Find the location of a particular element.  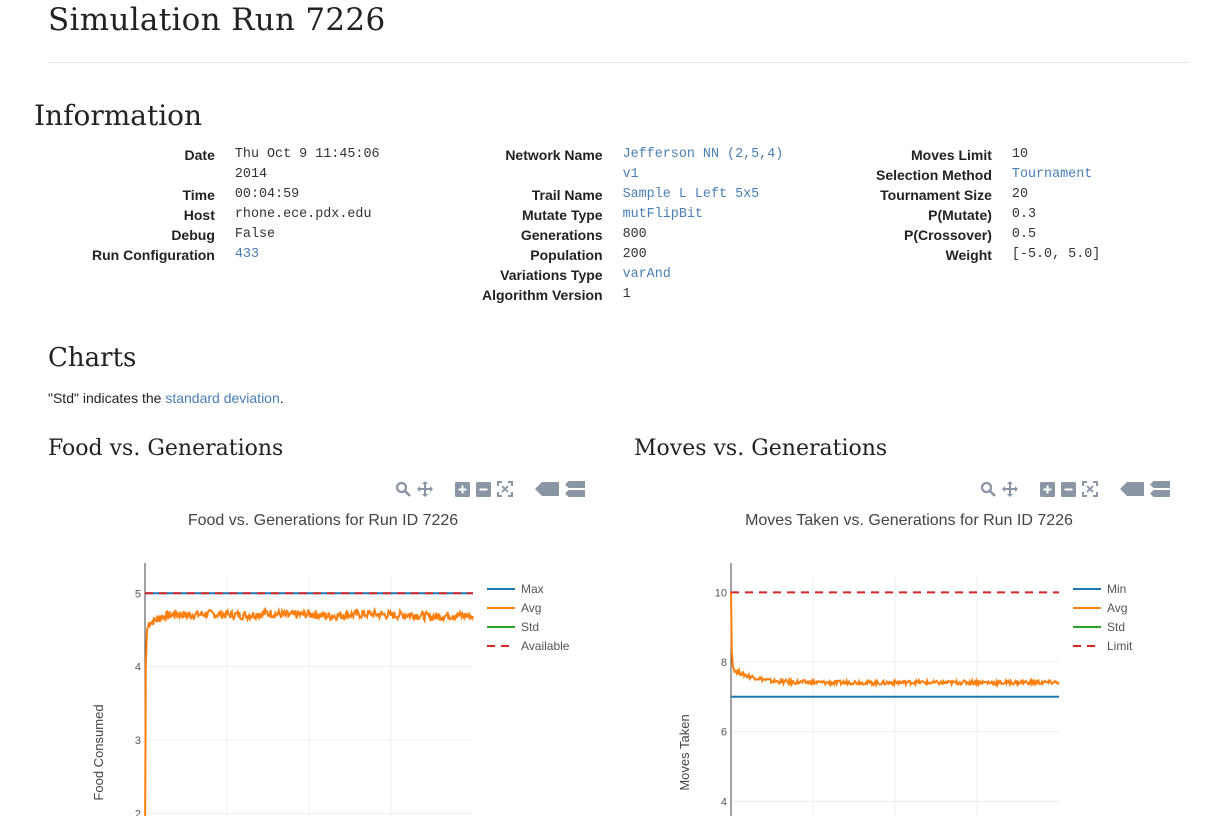

info-row-mutate-type: Mutate Type mutFlipBit is located at coordinates (640, 215).